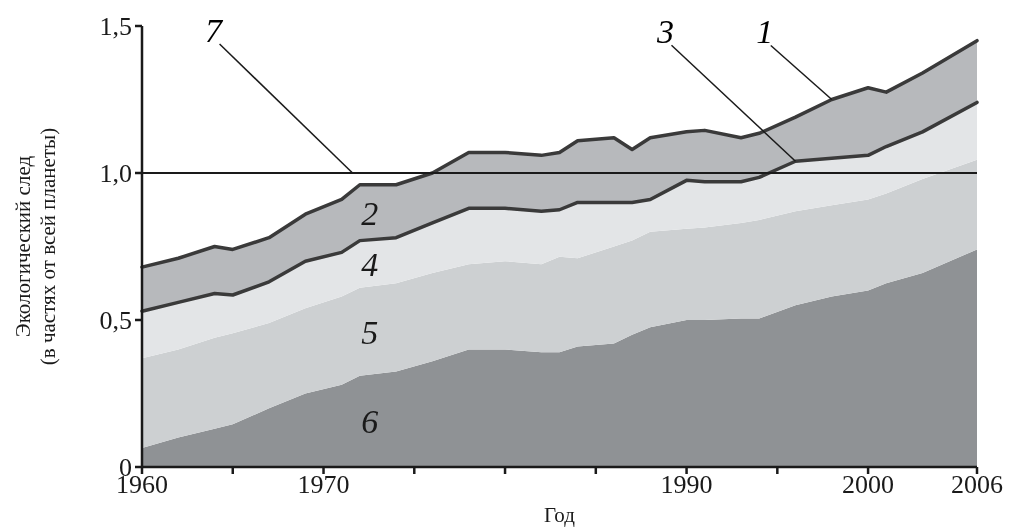 The width and height of the screenshot is (1019, 532). What do you see at coordinates (35, 246) in the screenshot?
I see `y-axis-title: Экологический след (в частях от всей планеты)` at bounding box center [35, 246].